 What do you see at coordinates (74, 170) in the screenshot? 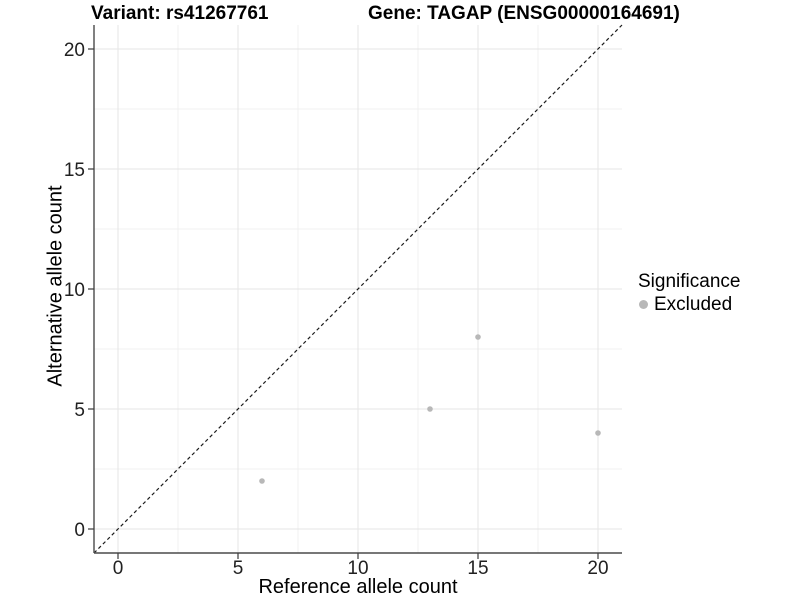
I see `y-tick-label: 15` at bounding box center [74, 170].